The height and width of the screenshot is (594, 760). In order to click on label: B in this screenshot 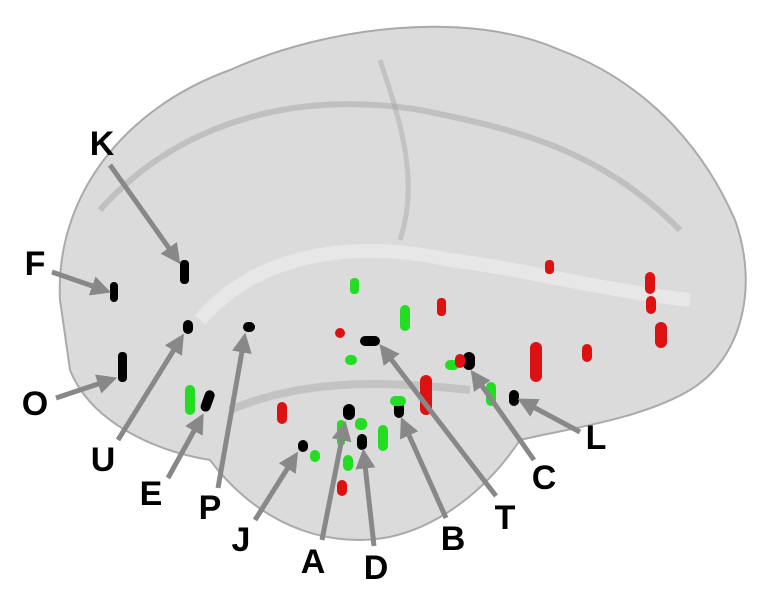, I will do `click(453, 539)`.